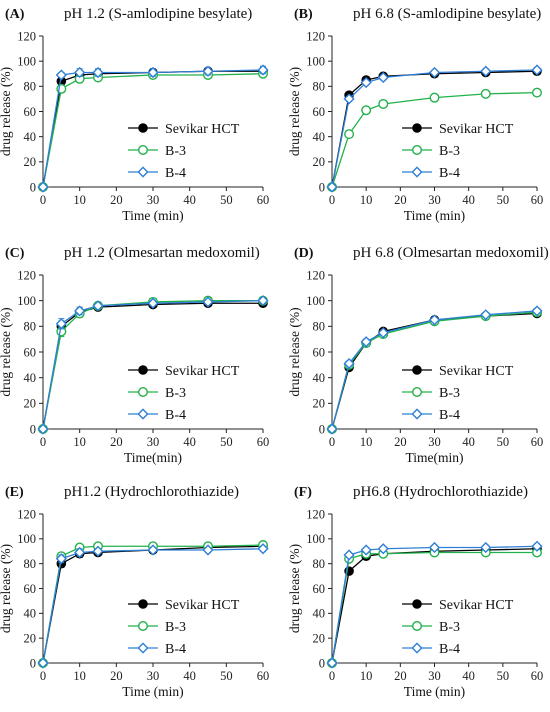  What do you see at coordinates (158, 14) in the screenshot?
I see `panel-title: pH 1.2 (S-amlodipine besylate)` at bounding box center [158, 14].